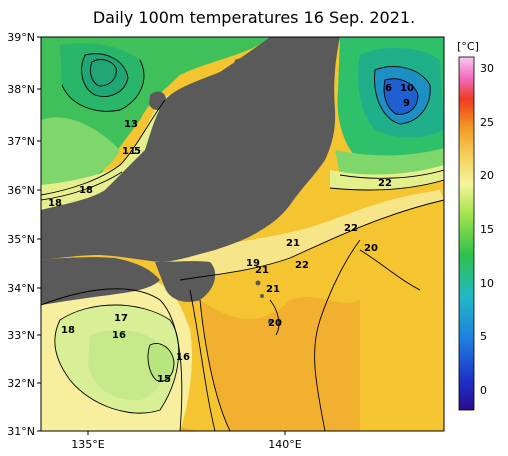 The width and height of the screenshot is (508, 456). What do you see at coordinates (487, 175) in the screenshot?
I see `colorbar-tick-20: 20` at bounding box center [487, 175].